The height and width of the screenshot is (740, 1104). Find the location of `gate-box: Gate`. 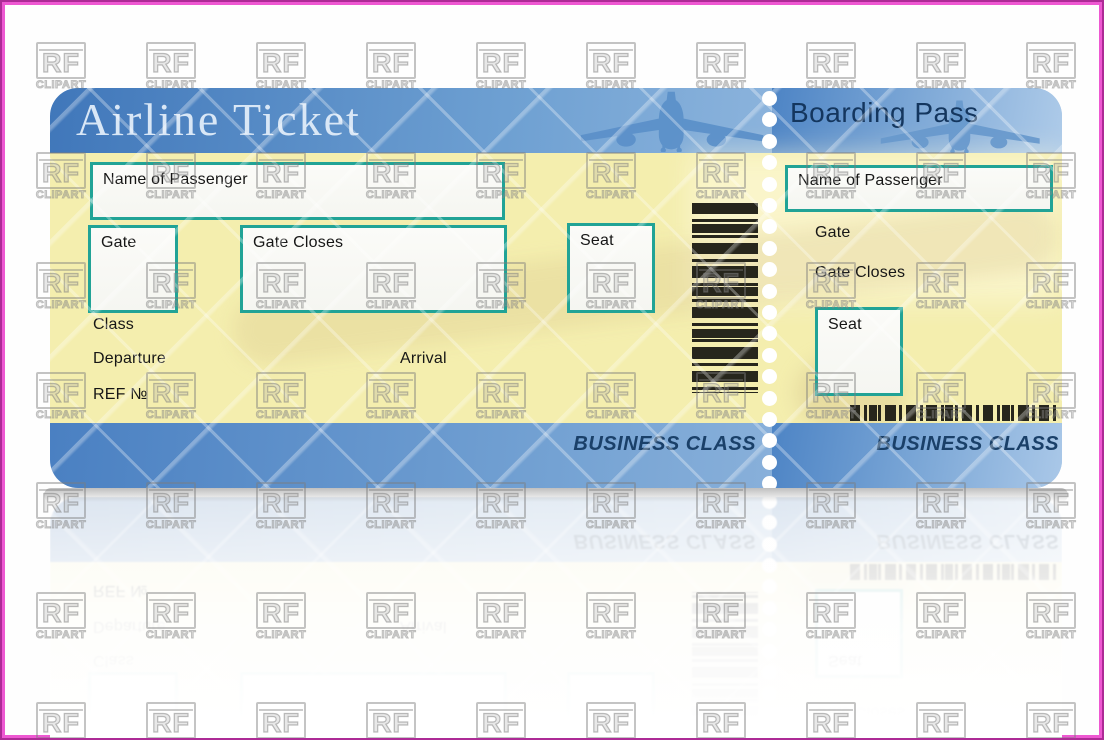

gate-box: Gate is located at coordinates (133, 269).